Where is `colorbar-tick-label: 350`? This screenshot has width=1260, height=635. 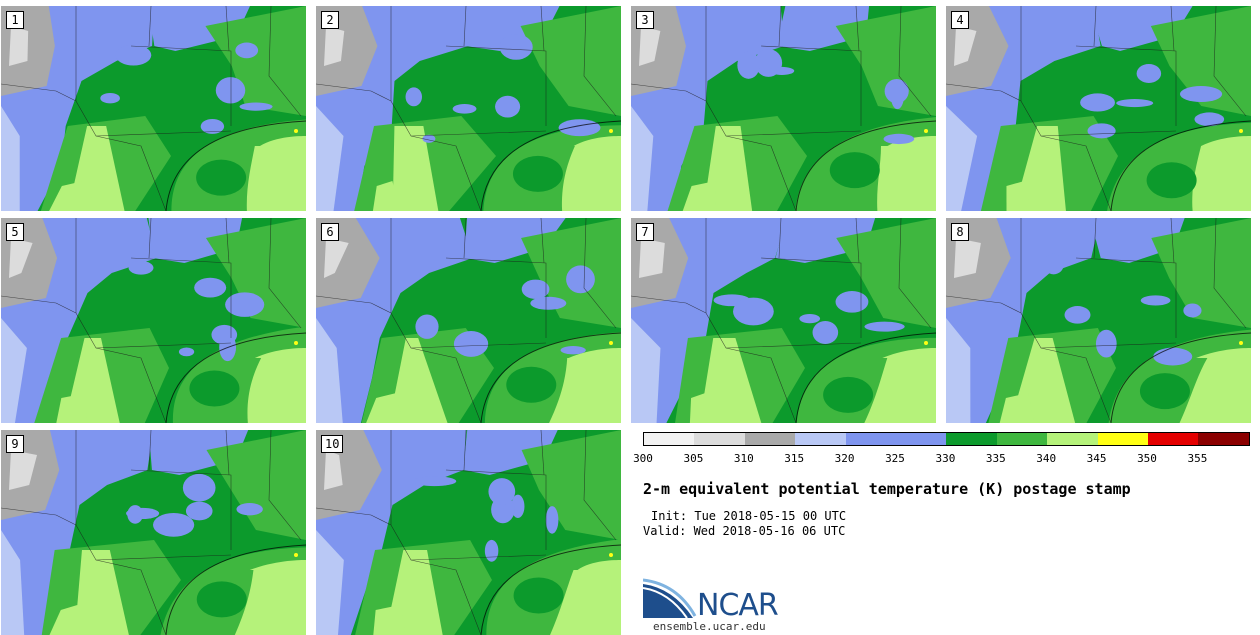 colorbar-tick-label: 350 is located at coordinates (1147, 458).